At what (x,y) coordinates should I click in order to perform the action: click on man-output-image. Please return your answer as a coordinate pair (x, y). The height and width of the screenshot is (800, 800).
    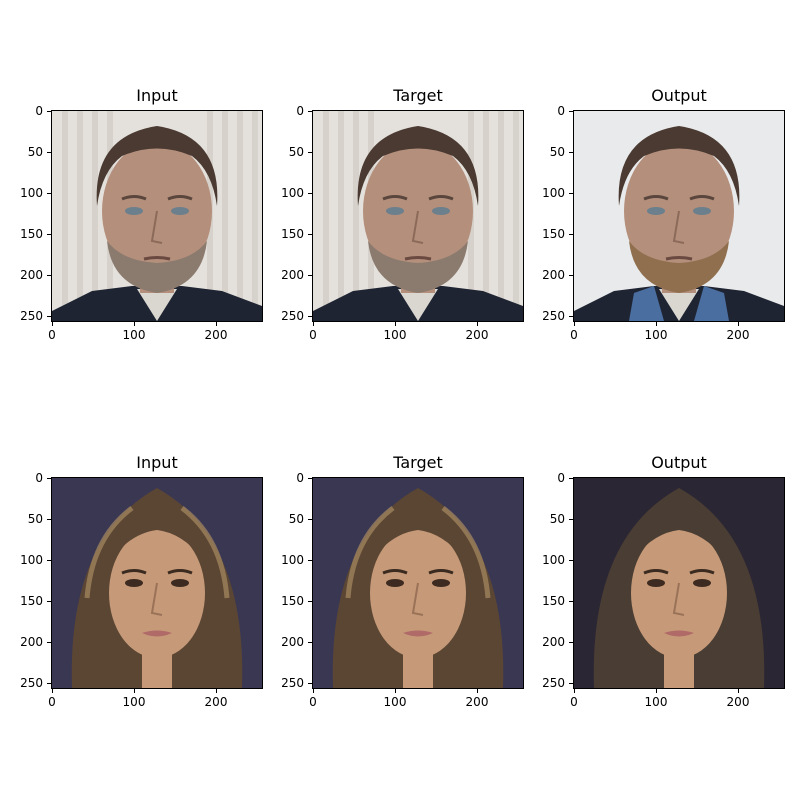
    Looking at the image, I should click on (679, 216).